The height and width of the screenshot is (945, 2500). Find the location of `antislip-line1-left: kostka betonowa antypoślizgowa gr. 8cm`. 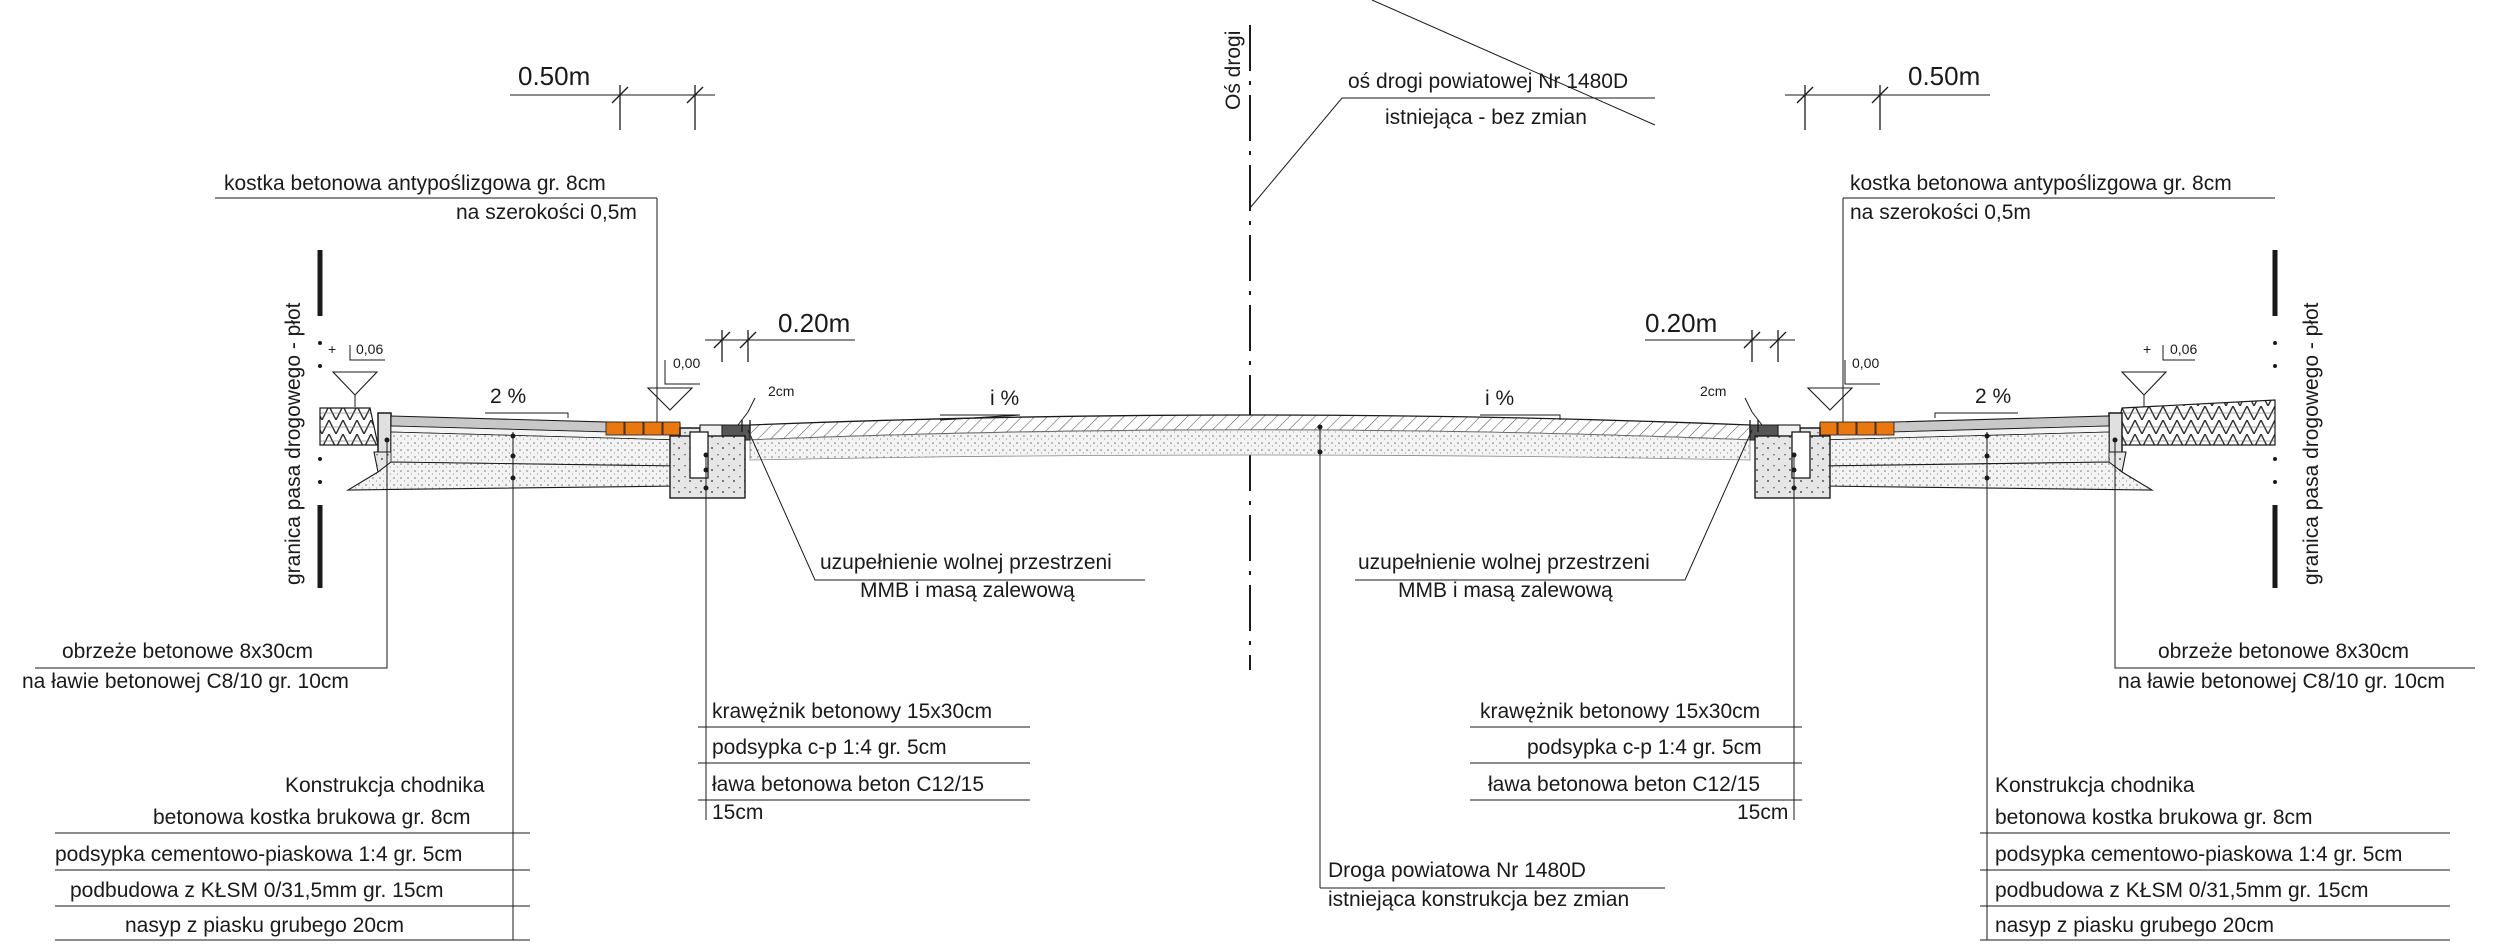

antislip-line1-left: kostka betonowa antypoślizgowa gr. 8cm is located at coordinates (415, 183).